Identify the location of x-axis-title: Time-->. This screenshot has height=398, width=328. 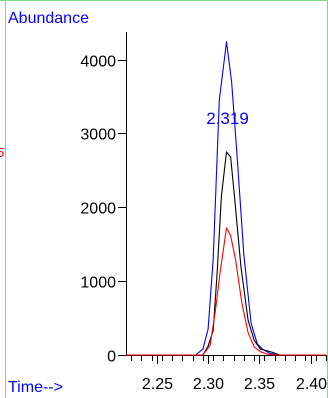
(35, 387).